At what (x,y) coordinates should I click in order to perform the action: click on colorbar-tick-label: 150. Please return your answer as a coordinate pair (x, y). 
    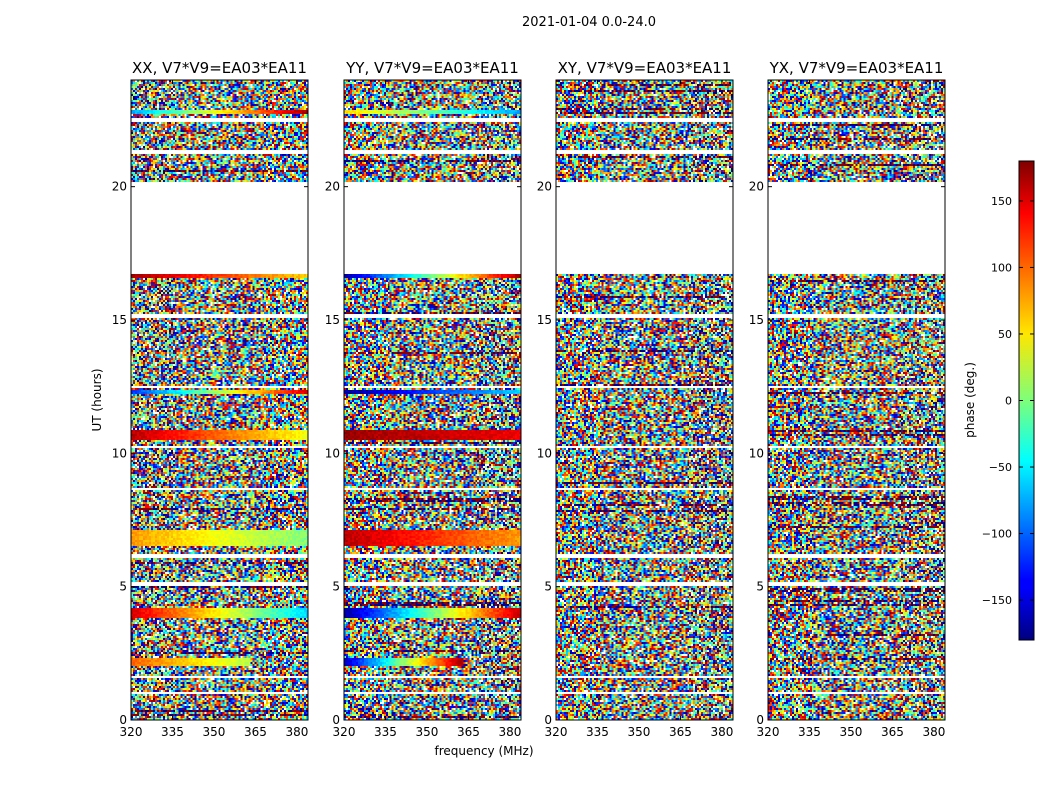
    Looking at the image, I should click on (1001, 201).